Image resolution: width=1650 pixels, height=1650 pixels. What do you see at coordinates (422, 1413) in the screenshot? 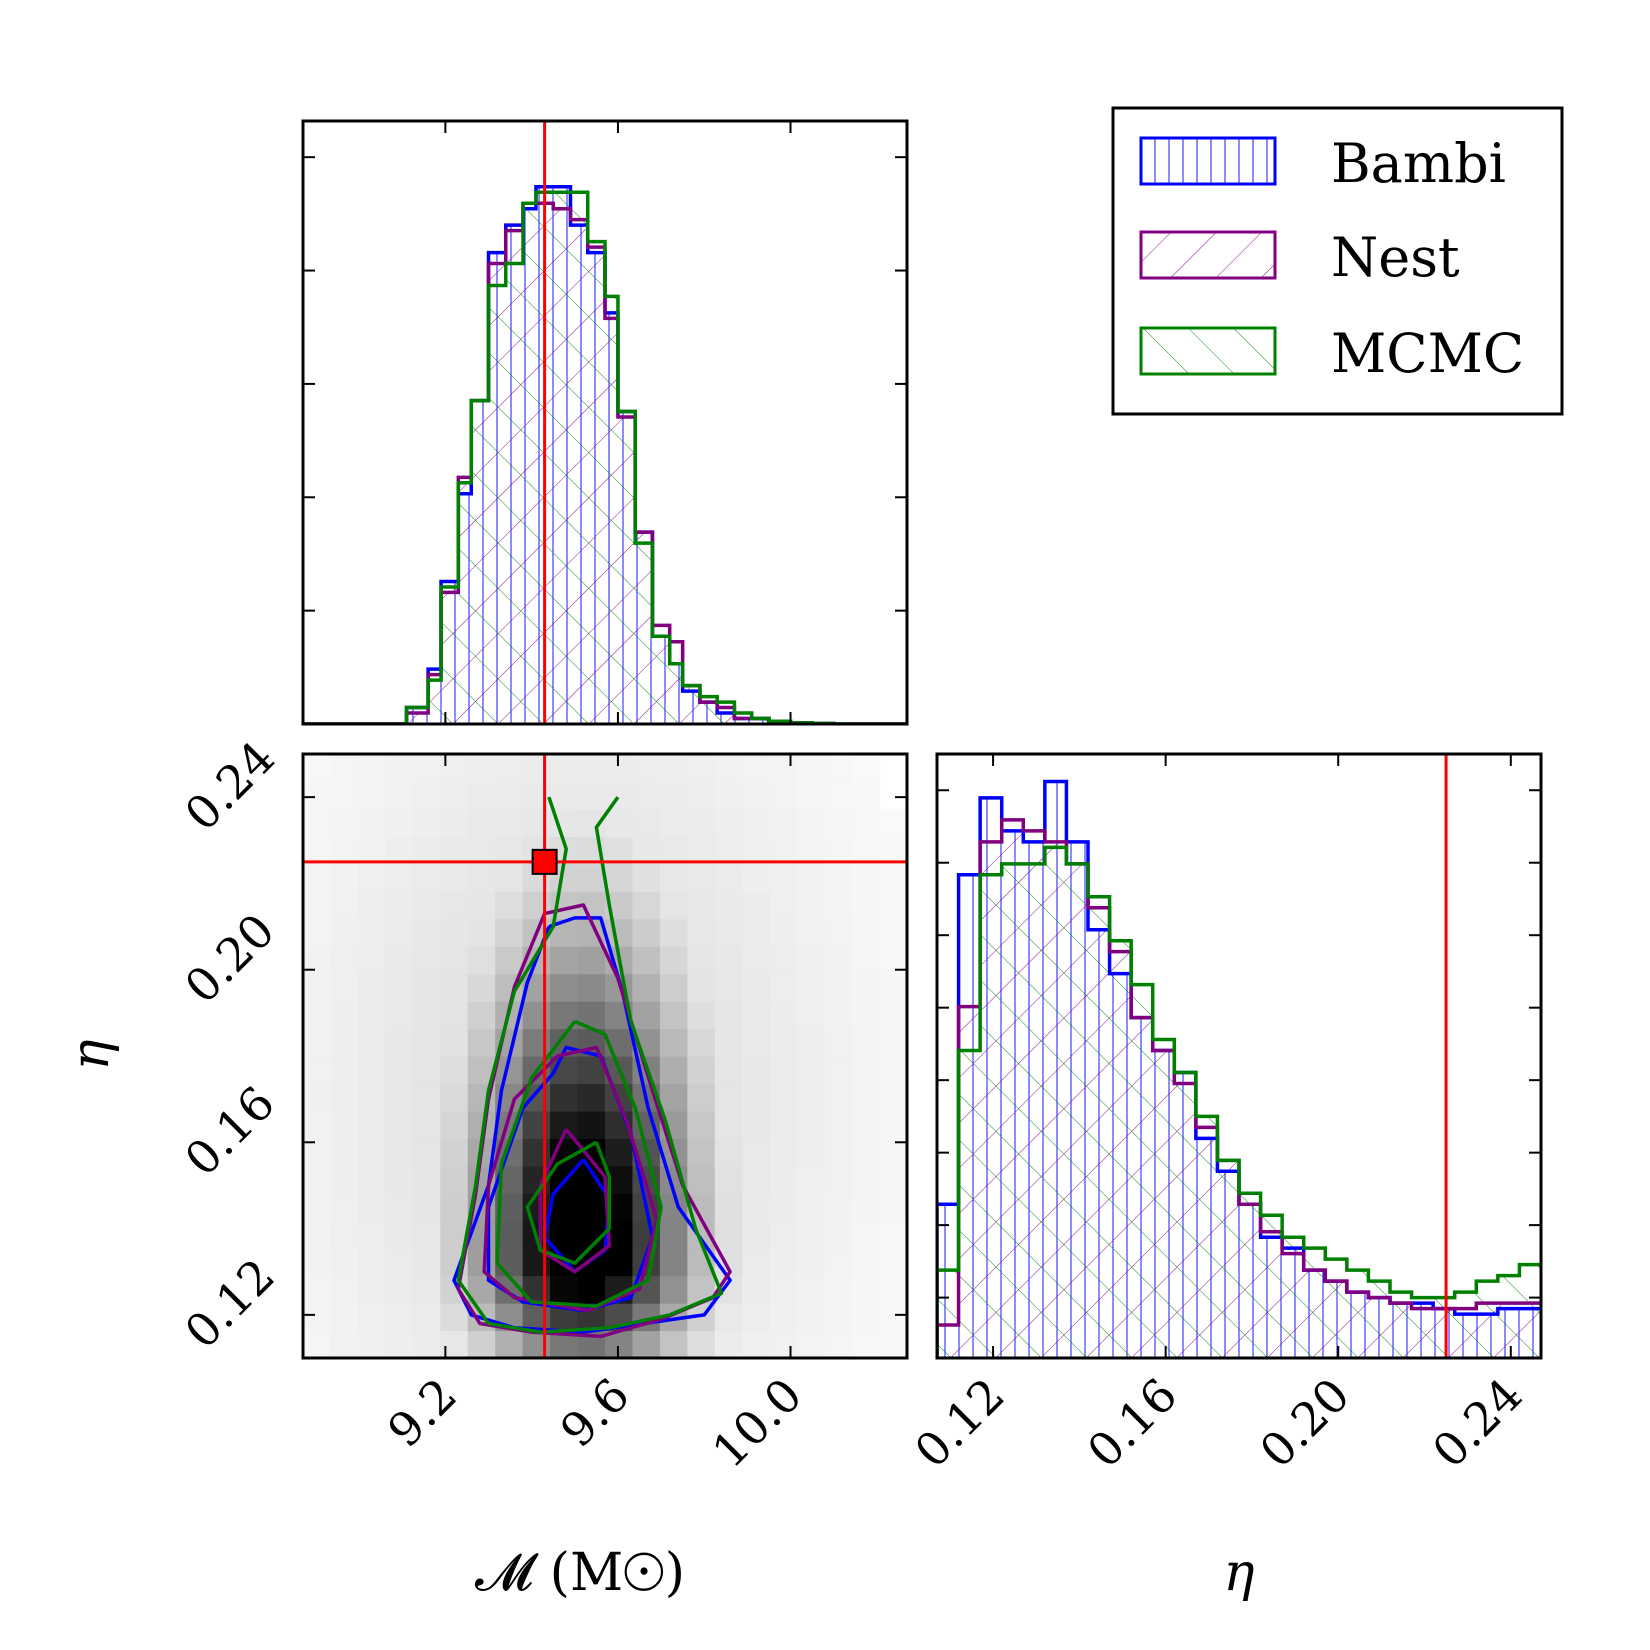
I see `chirp-mass-tick-label: 9.2` at bounding box center [422, 1413].